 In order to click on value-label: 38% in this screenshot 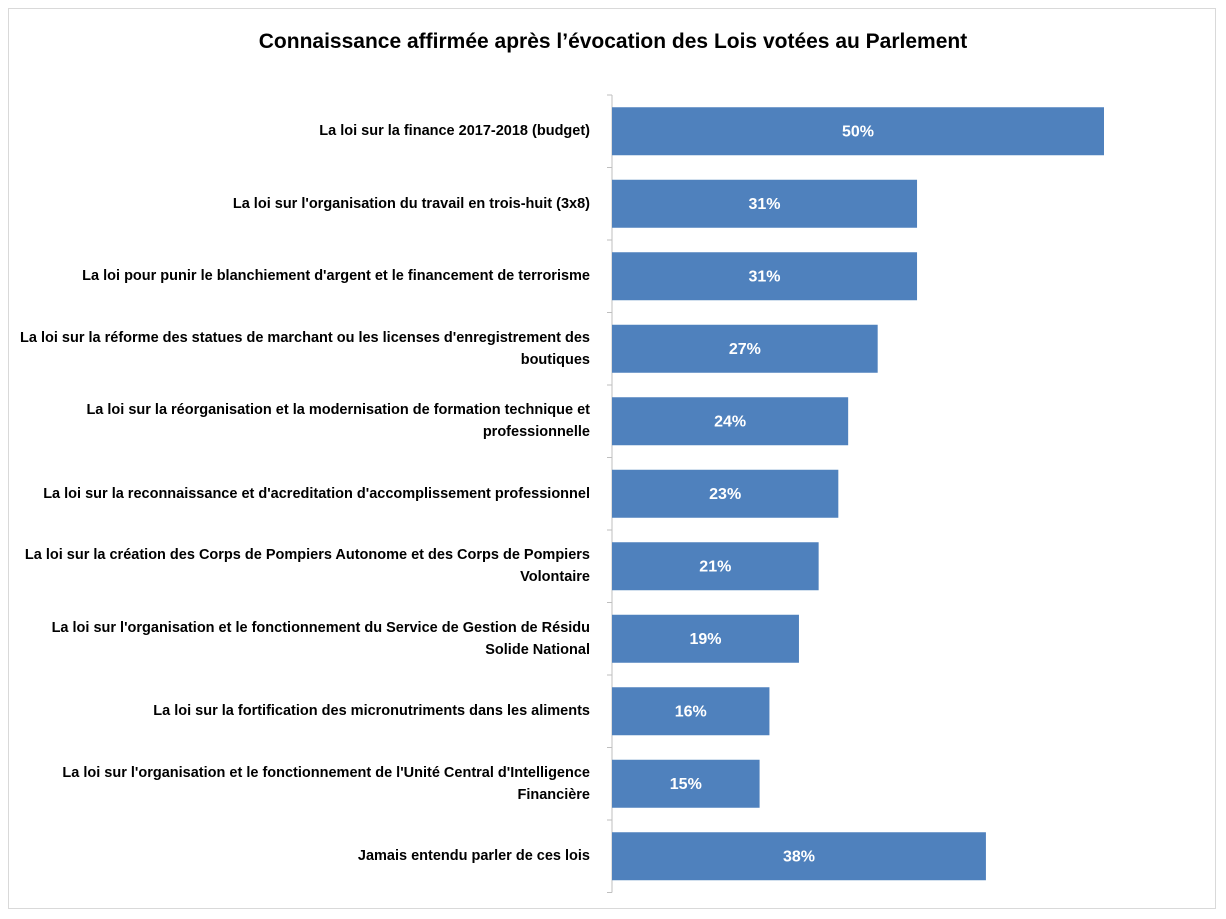, I will do `click(799, 856)`.